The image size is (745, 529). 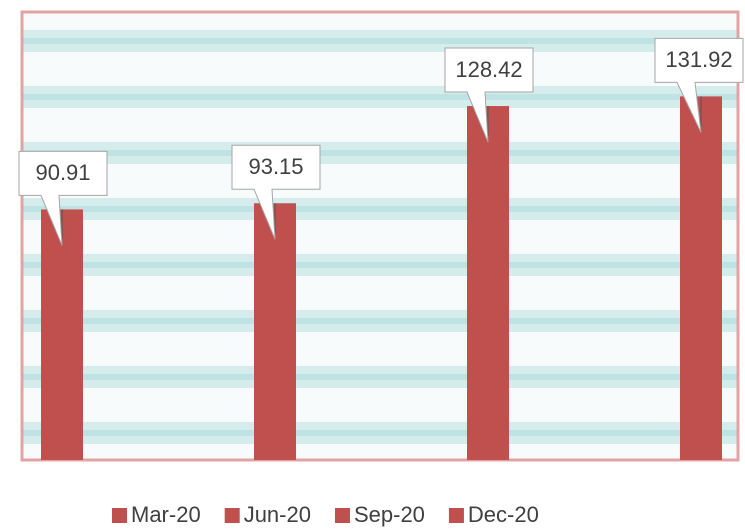 What do you see at coordinates (389, 514) in the screenshot?
I see `legend-label: Sep-20` at bounding box center [389, 514].